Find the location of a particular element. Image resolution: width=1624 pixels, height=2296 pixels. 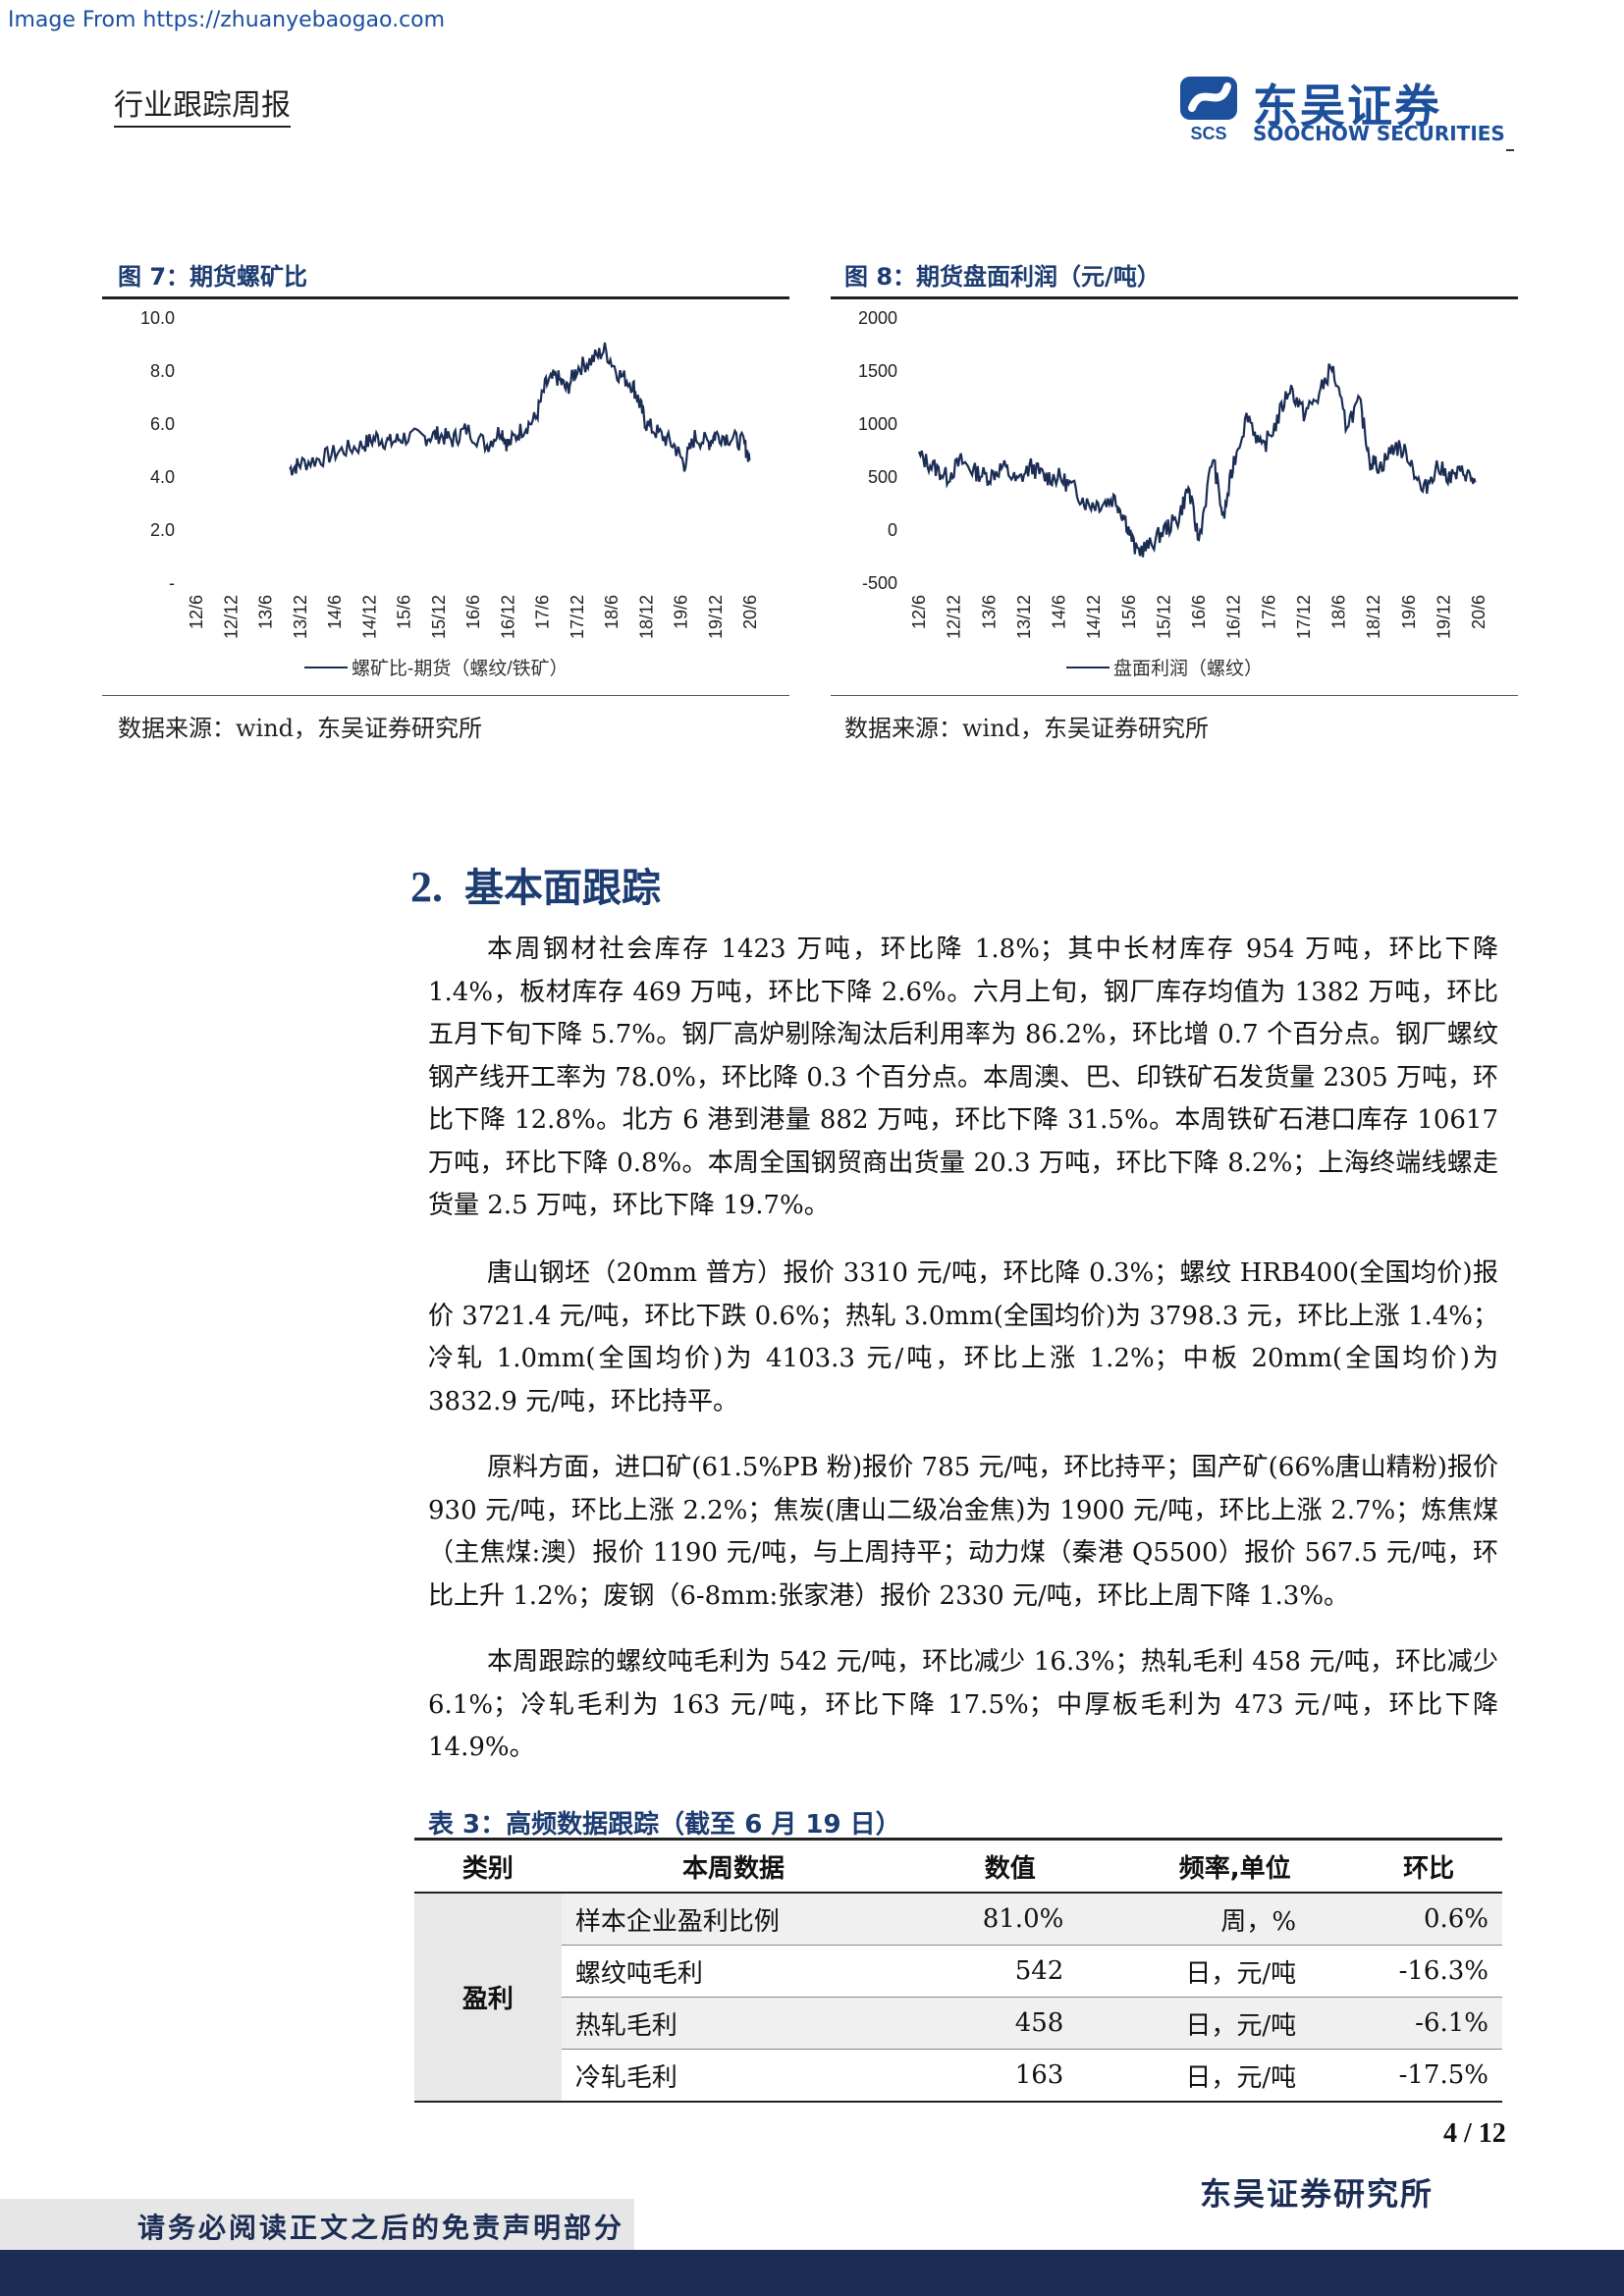

y-tick-label: 2.0 is located at coordinates (162, 530).